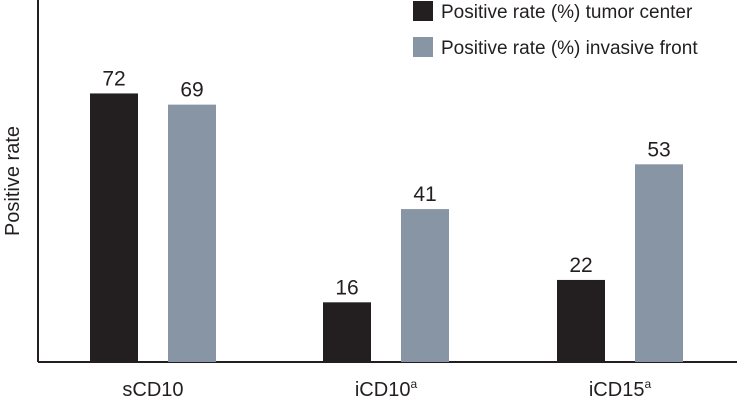 The image size is (737, 402). What do you see at coordinates (567, 12) in the screenshot?
I see `legend-label-series-1: Positive rate (%) tumor center` at bounding box center [567, 12].